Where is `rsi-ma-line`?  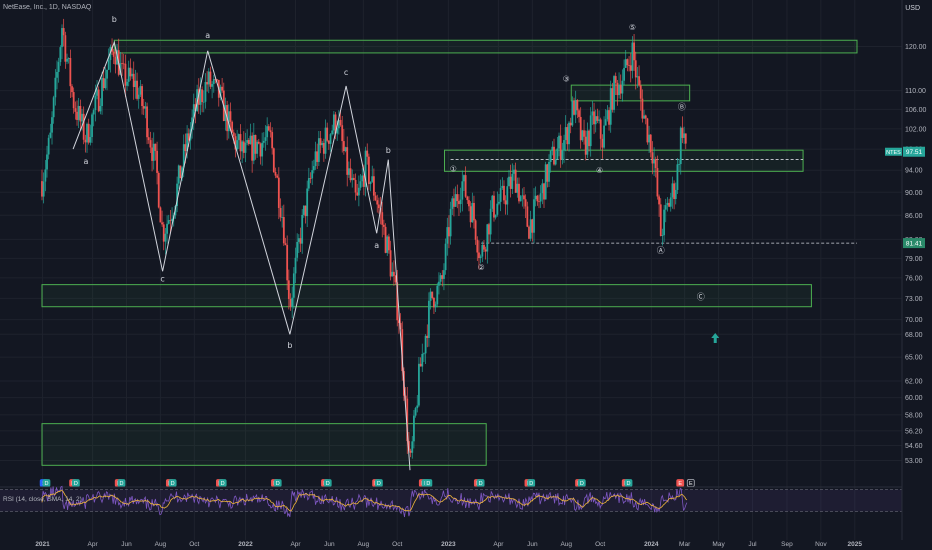
rsi-ma-line is located at coordinates (364, 501).